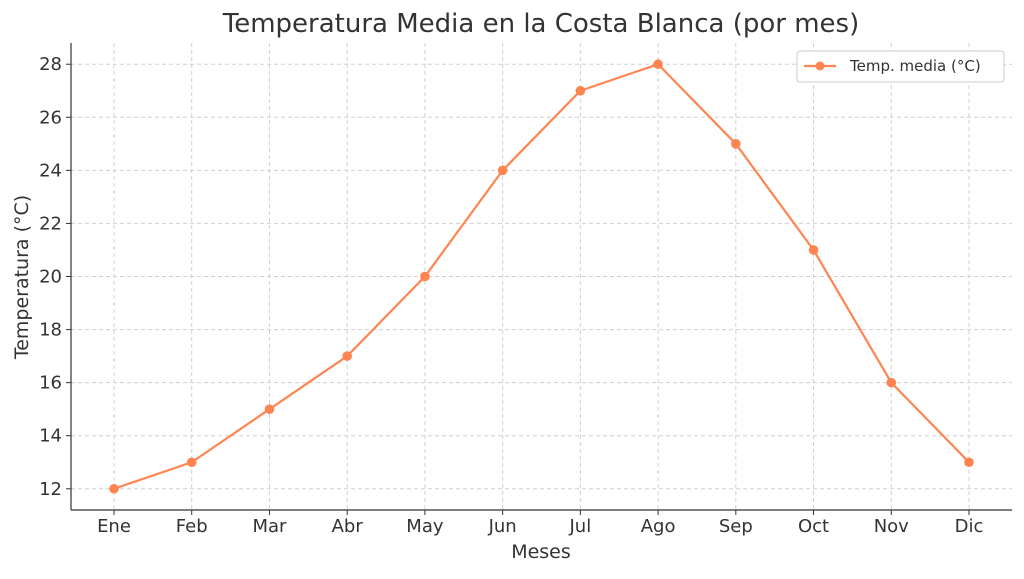 The width and height of the screenshot is (1024, 579). Describe the element at coordinates (192, 526) in the screenshot. I see `x-tick-label: Feb` at that location.